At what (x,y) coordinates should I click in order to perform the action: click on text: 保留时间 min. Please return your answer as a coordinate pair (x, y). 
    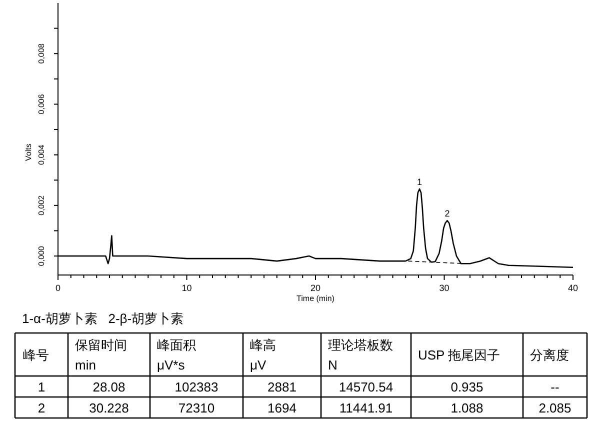
    Looking at the image, I should click on (101, 355).